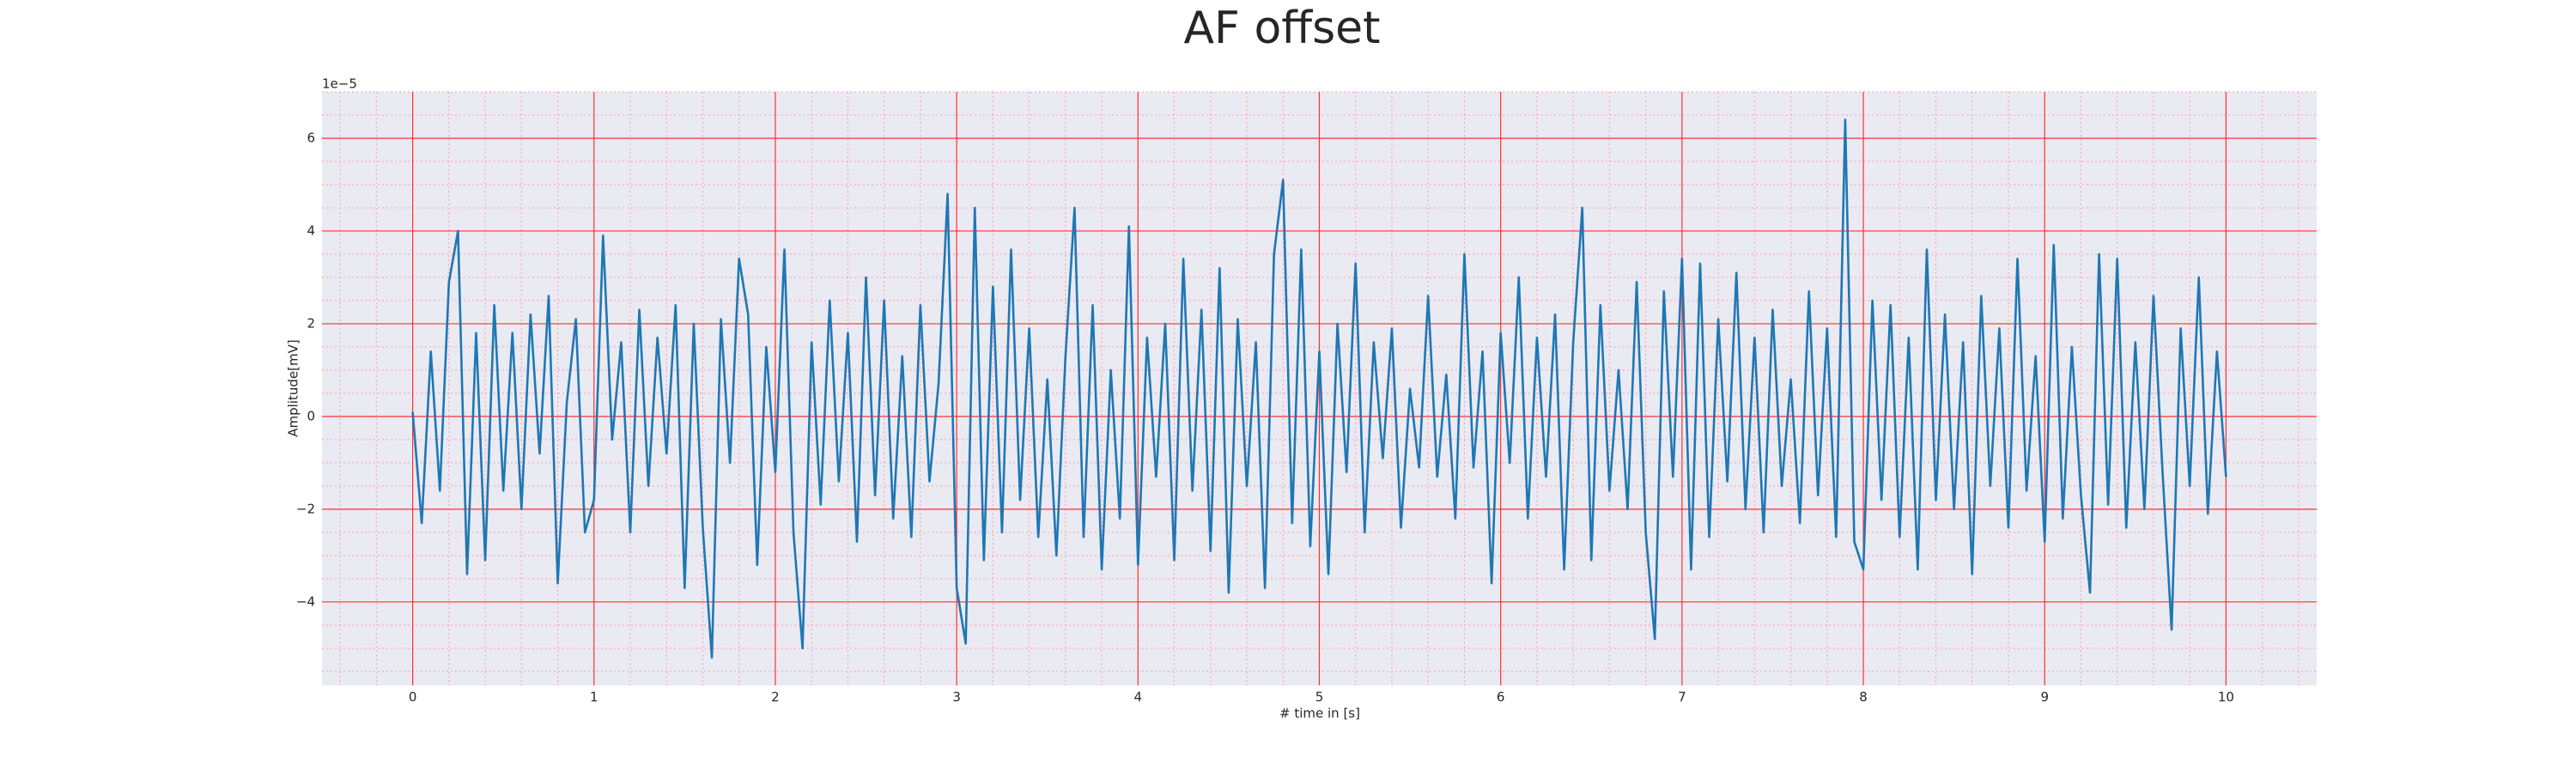 The image size is (2576, 773). I want to click on x-tick-label: 4, so click(1138, 697).